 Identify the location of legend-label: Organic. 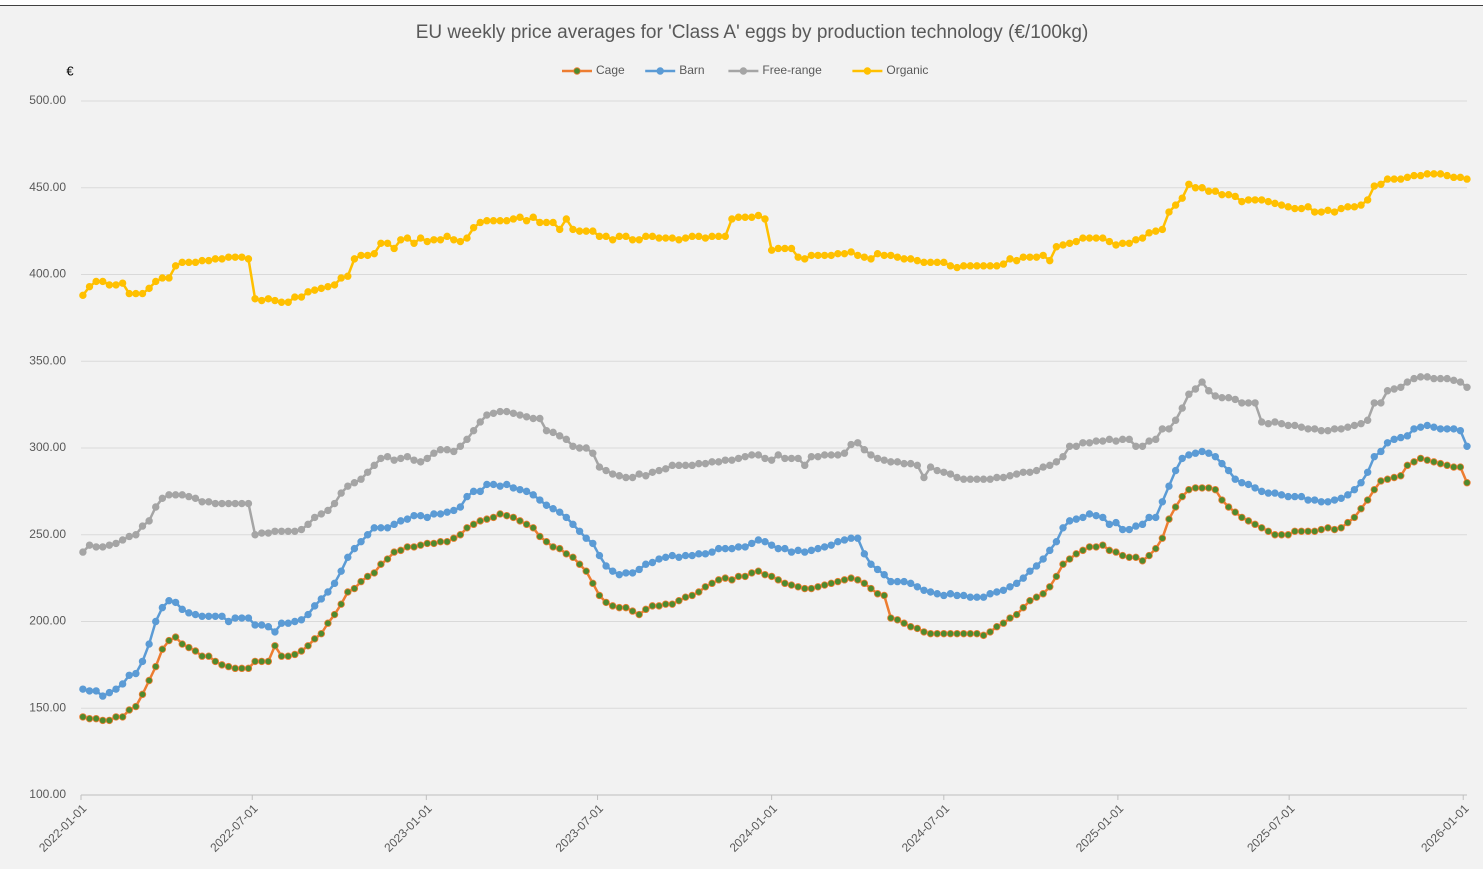
(907, 70).